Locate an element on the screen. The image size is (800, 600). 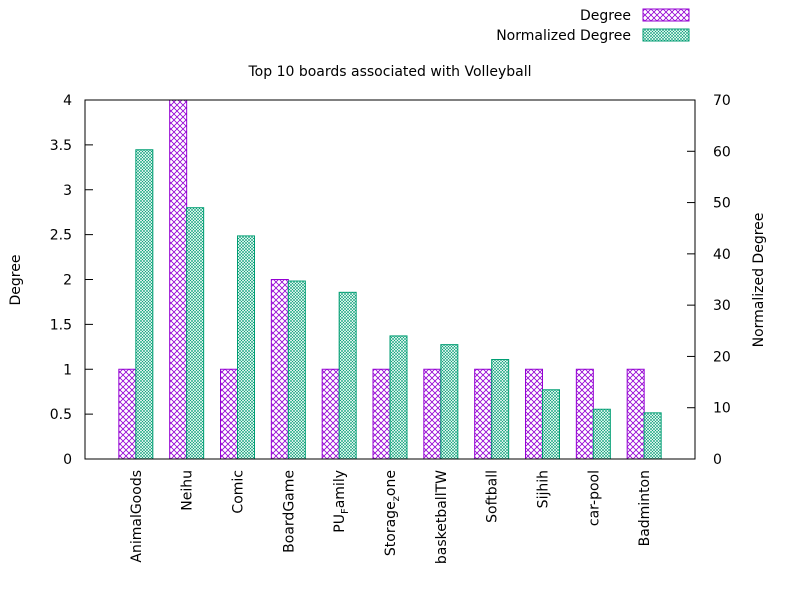
y-tick-label: 4 is located at coordinates (67, 101).